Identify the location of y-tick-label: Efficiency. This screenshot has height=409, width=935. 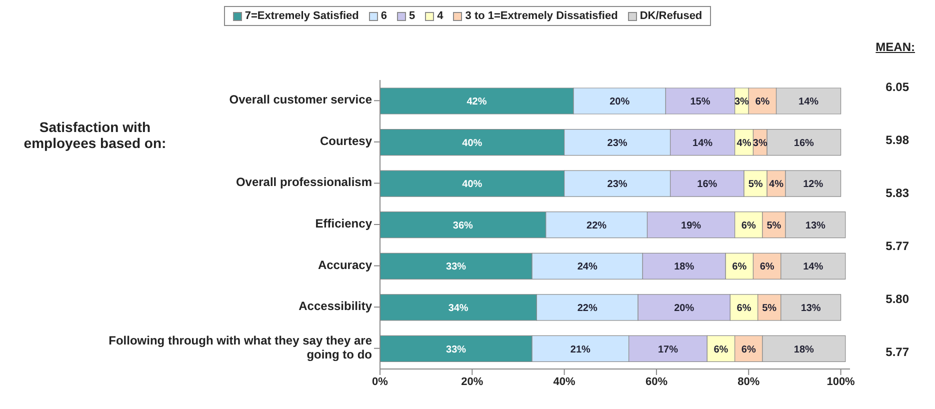
(343, 223).